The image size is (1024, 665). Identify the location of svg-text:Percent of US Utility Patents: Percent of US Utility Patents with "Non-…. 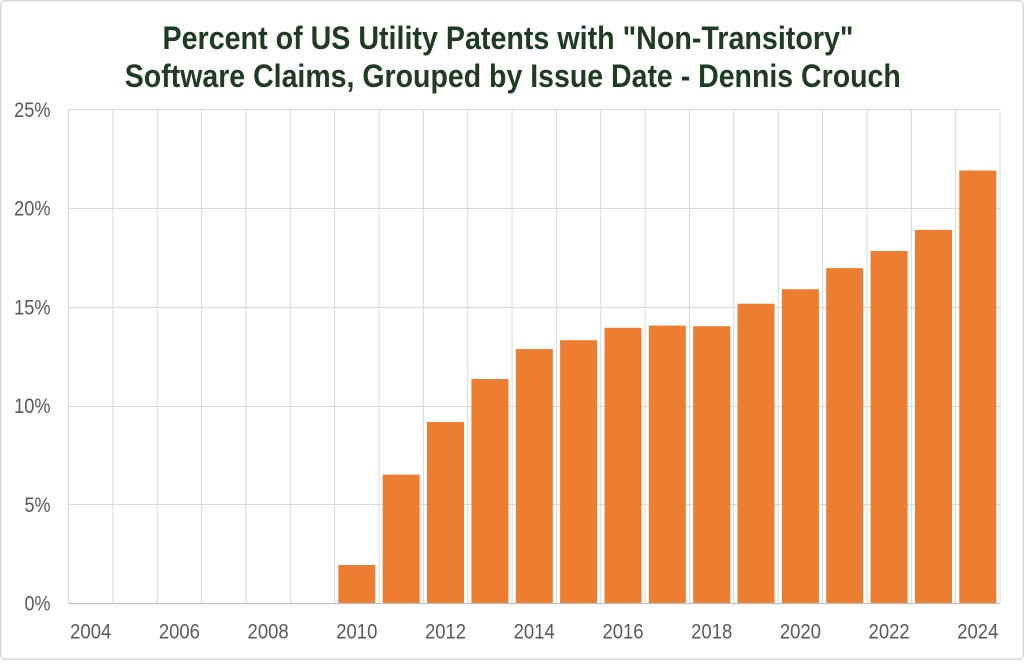
(508, 38).